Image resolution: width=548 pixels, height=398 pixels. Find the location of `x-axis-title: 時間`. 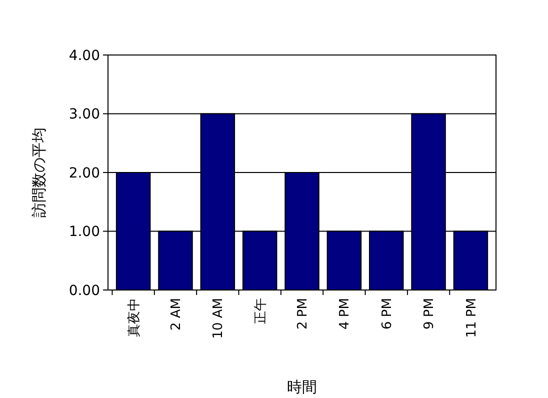

x-axis-title: 時間 is located at coordinates (302, 387).